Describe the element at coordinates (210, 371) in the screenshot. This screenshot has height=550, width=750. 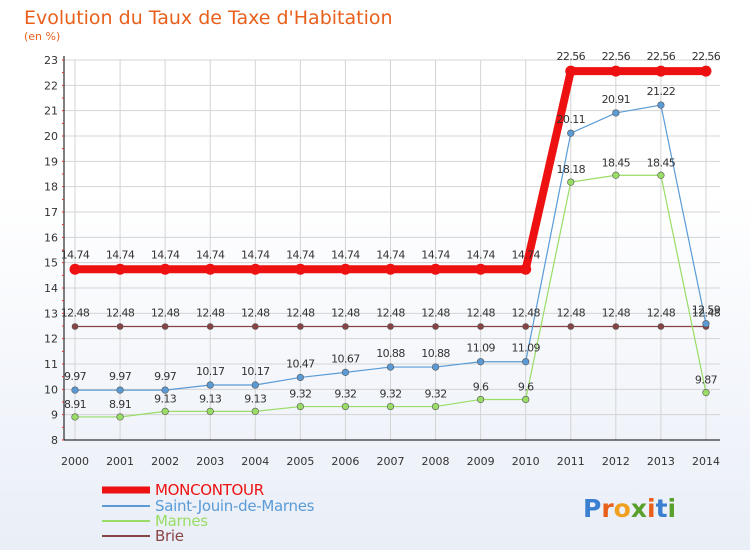
I see `data-label: 10.17` at that location.